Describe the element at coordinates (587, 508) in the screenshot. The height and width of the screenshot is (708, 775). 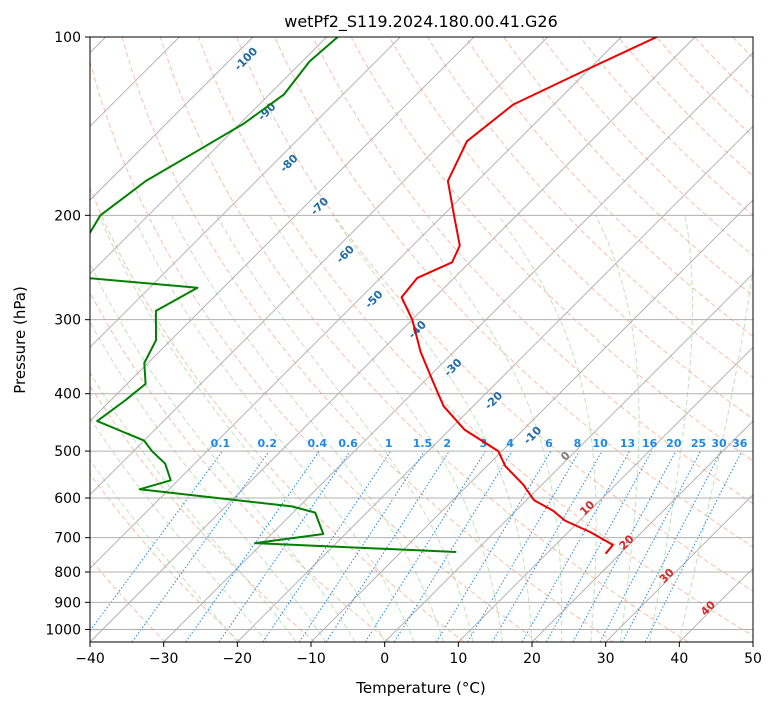
I see `isotherm-label: 10` at that location.